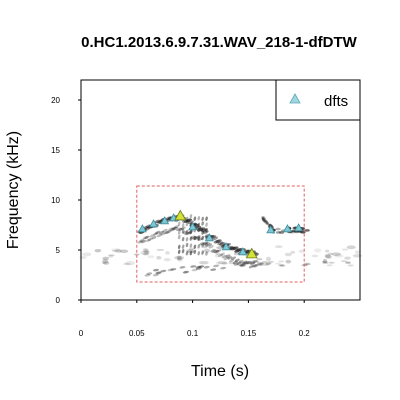  Describe the element at coordinates (58, 250) in the screenshot. I see `y-tick-label: 5` at that location.